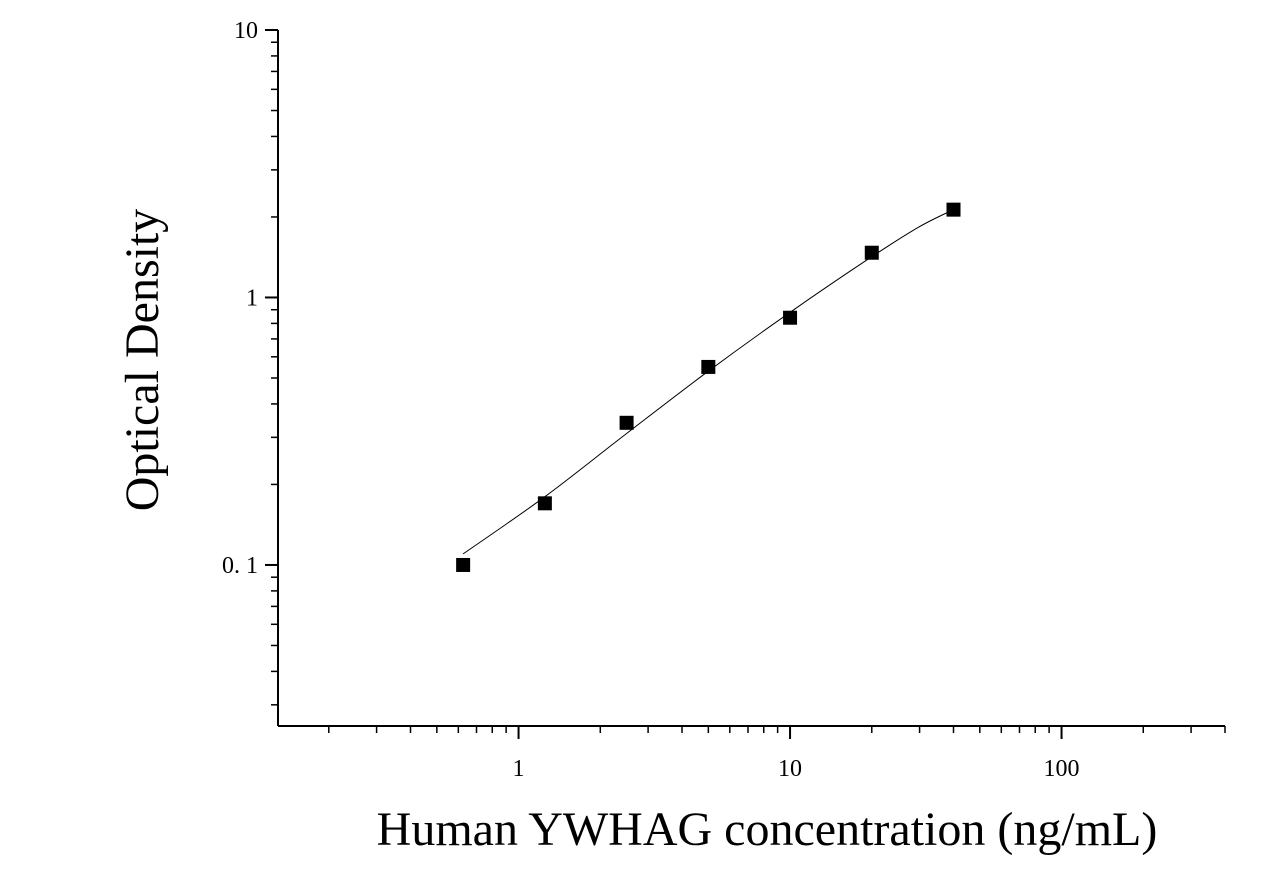 This screenshot has height=869, width=1288. Describe the element at coordinates (790, 769) in the screenshot. I see `x-tick-label: 10` at that location.